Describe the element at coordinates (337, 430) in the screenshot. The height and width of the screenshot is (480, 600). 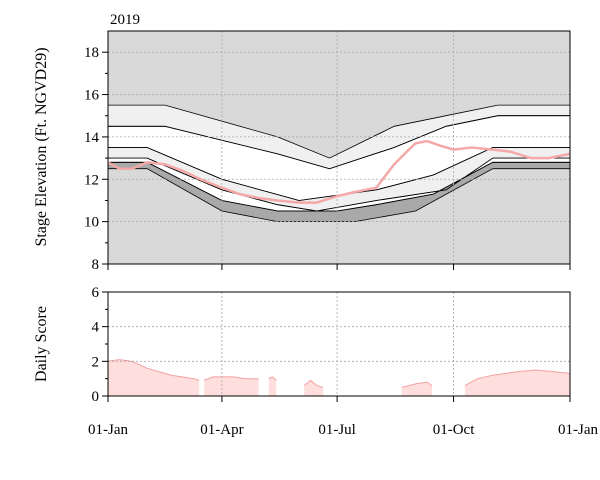
I see `x-tick-label: 01-Jul` at that location.